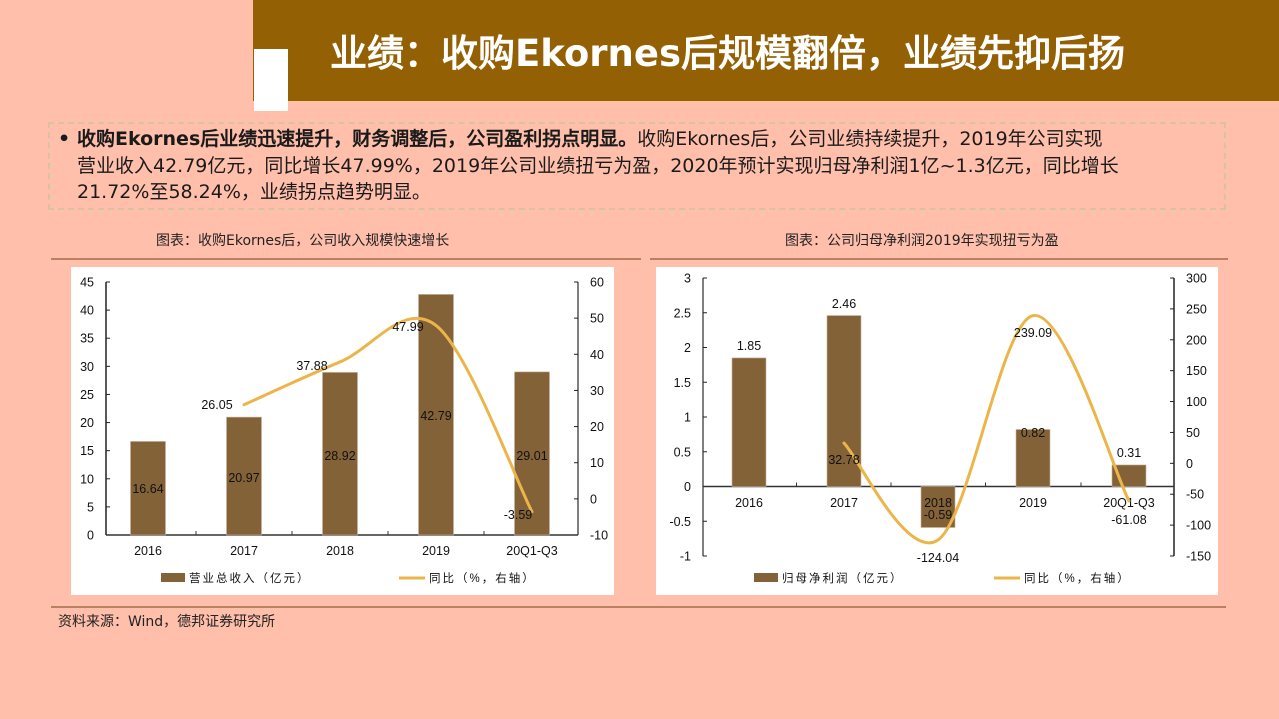 This screenshot has width=1279, height=719. What do you see at coordinates (1033, 433) in the screenshot?
I see `svg-text: 0.82` at bounding box center [1033, 433].